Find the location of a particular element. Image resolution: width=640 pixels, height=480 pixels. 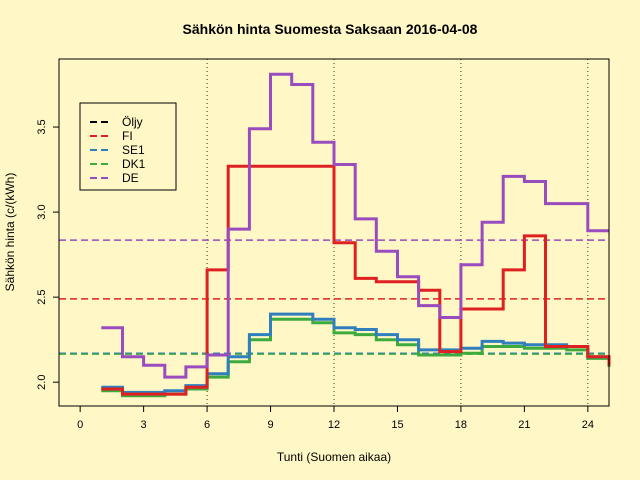

legend-box is located at coordinates (128, 146).